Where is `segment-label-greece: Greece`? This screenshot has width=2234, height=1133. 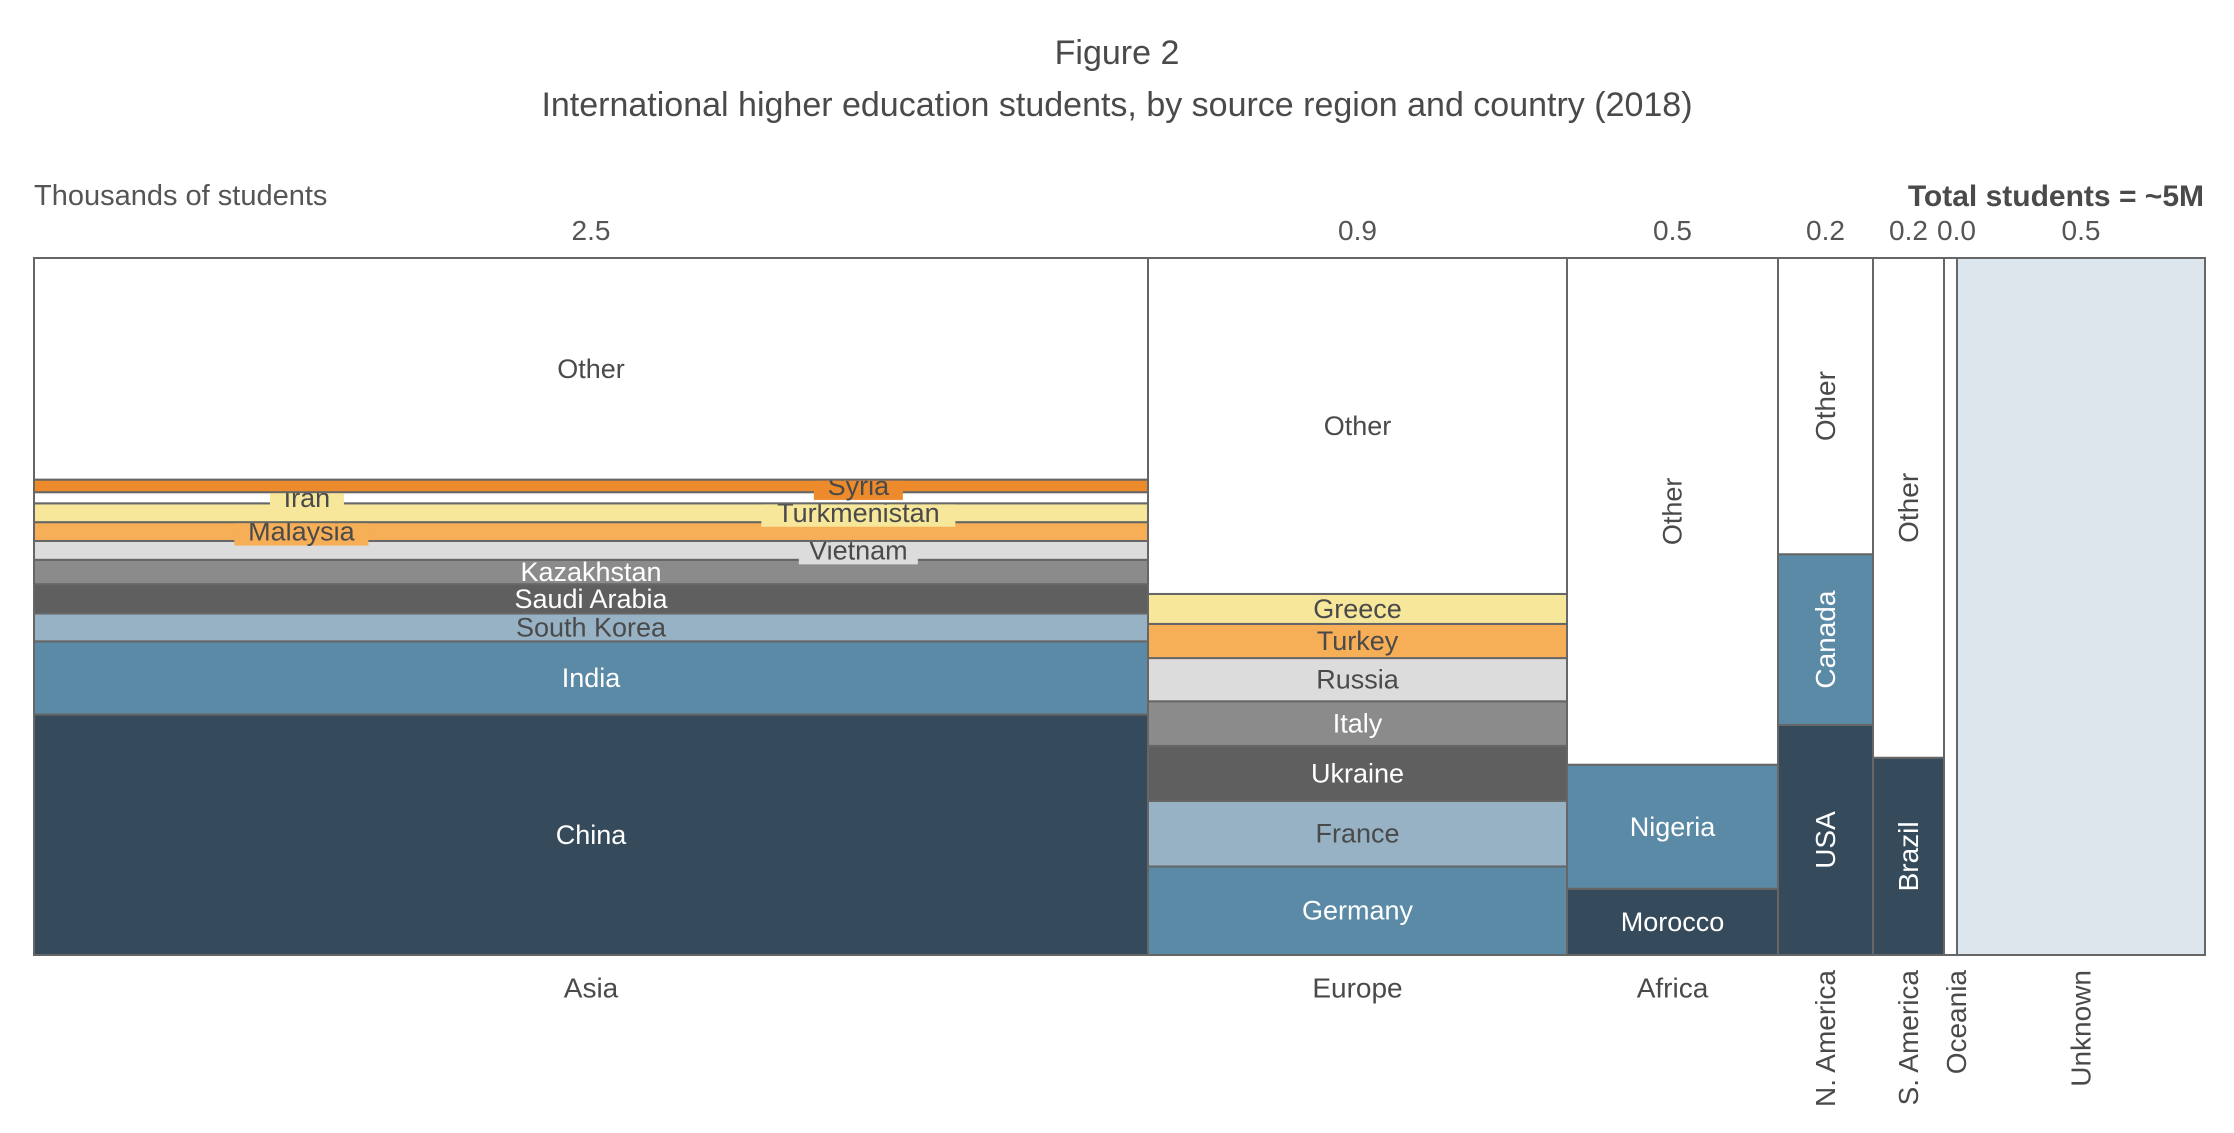
segment-label-greece: Greece is located at coordinates (1357, 609).